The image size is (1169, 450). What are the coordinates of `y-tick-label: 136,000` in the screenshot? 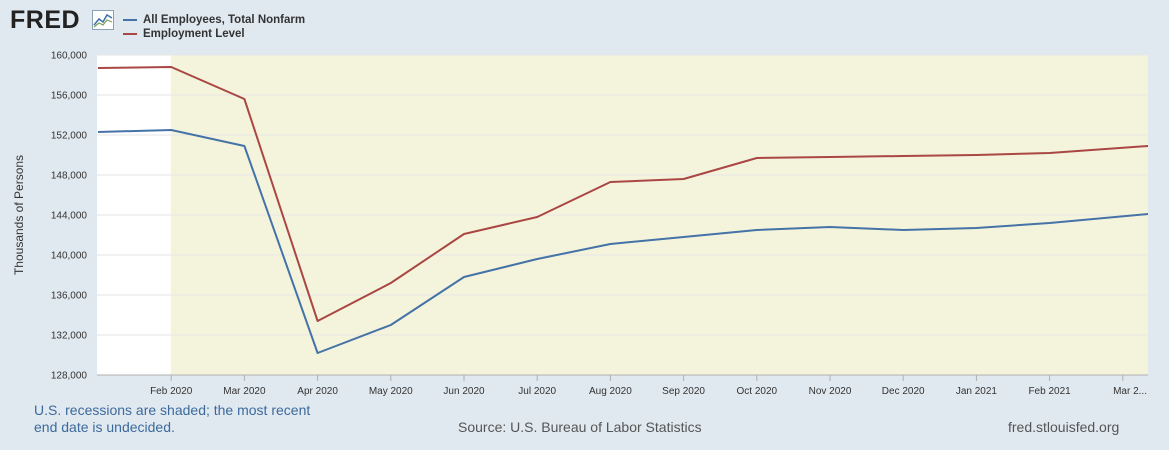 It's located at (69, 296).